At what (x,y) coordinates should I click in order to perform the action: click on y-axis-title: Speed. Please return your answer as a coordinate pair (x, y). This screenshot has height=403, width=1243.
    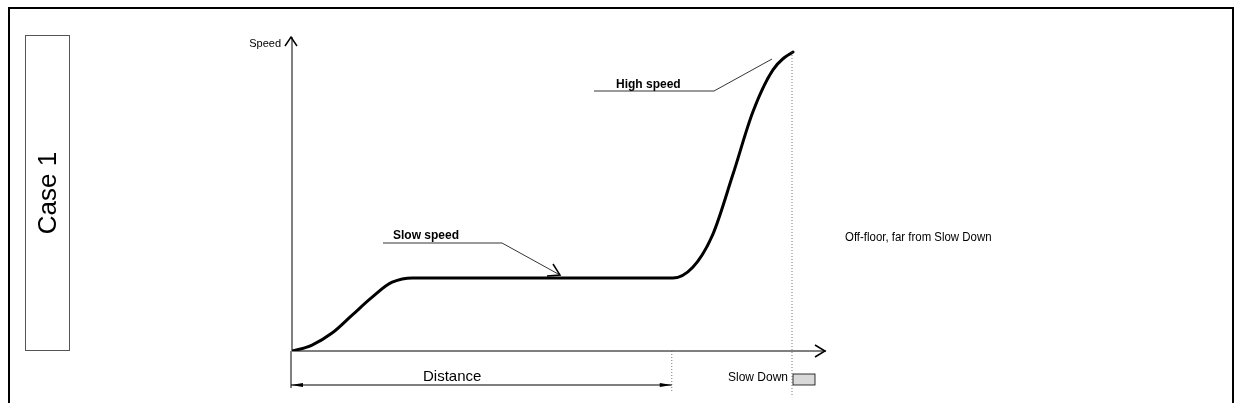
    Looking at the image, I should click on (265, 43).